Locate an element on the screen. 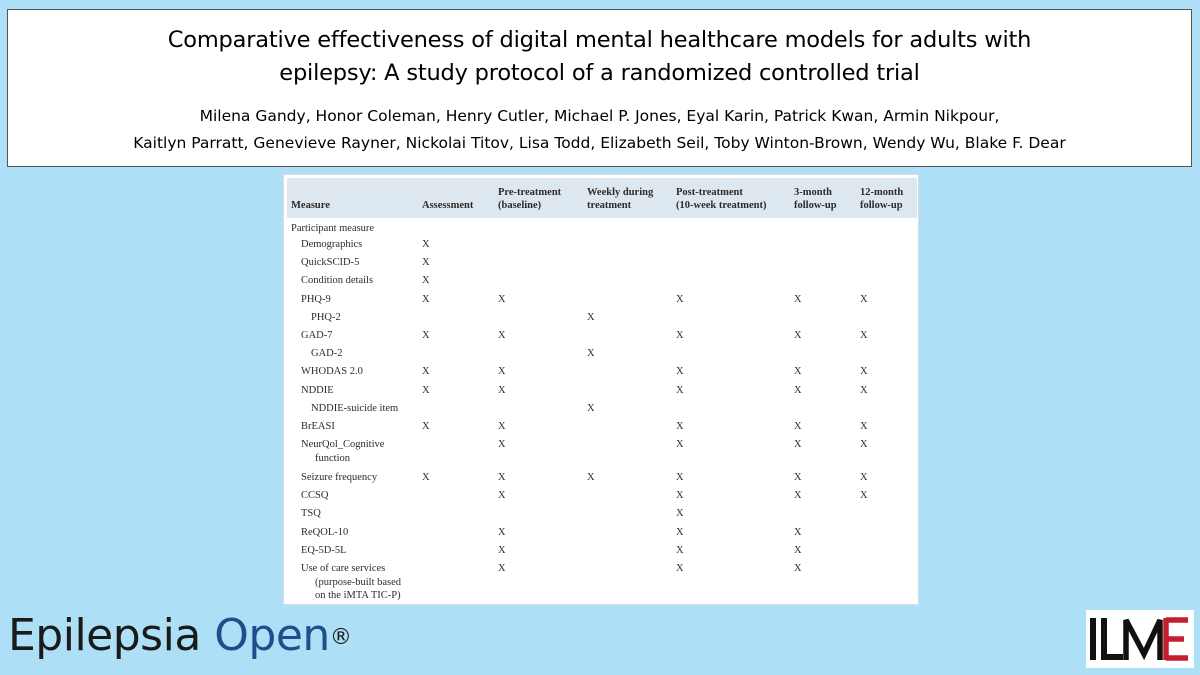 The width and height of the screenshot is (1200, 675). measure-cell: BrEASI is located at coordinates (318, 426).